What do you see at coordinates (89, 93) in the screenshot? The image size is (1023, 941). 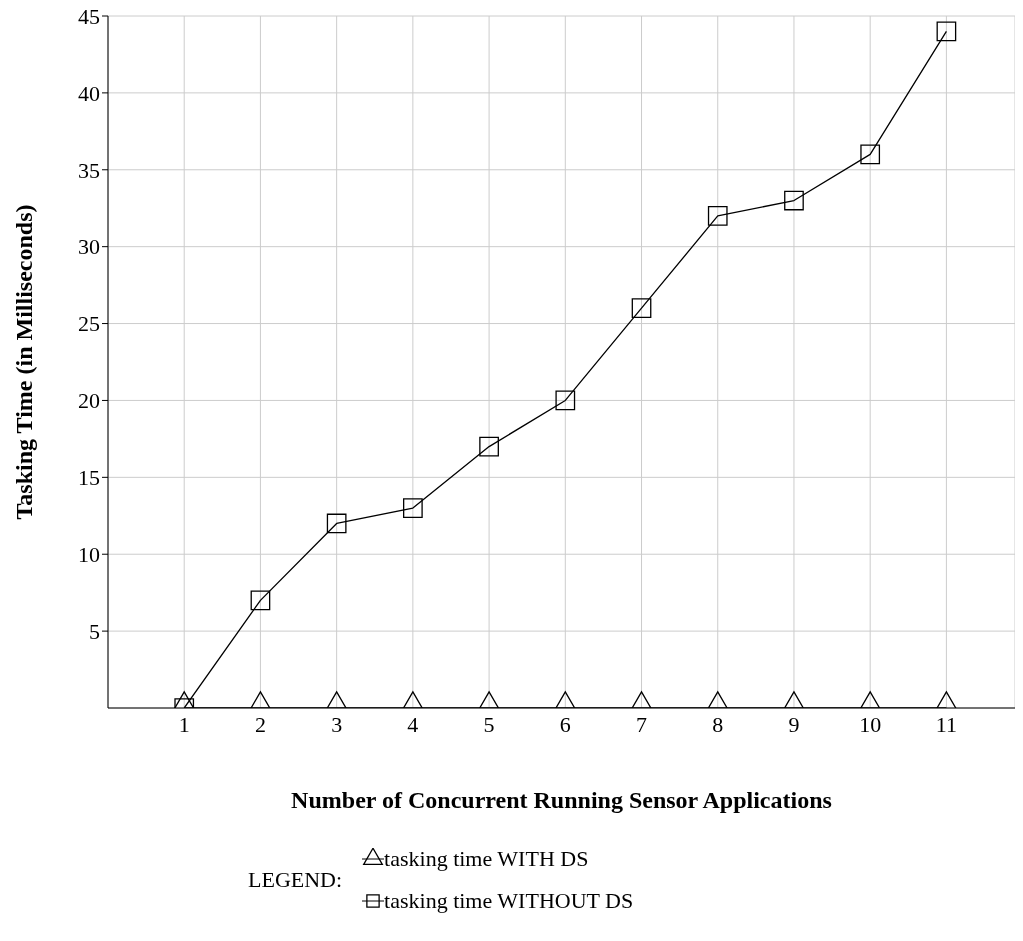 I see `y-tick-label: 40` at bounding box center [89, 93].